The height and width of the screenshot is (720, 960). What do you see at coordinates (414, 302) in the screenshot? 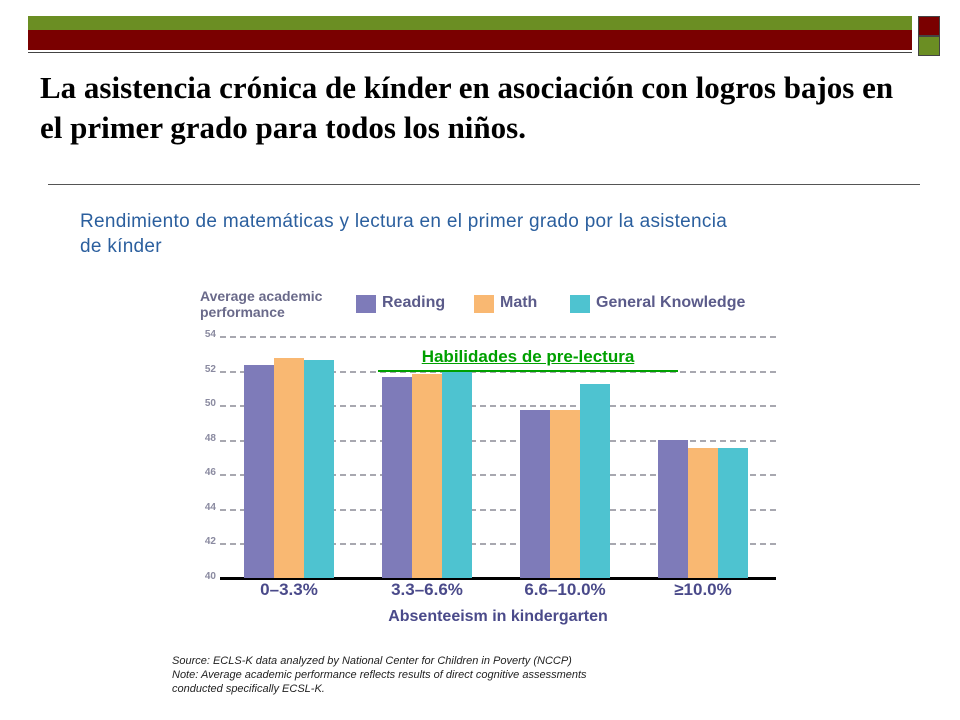
I see `legend-label-reading: Reading` at bounding box center [414, 302].